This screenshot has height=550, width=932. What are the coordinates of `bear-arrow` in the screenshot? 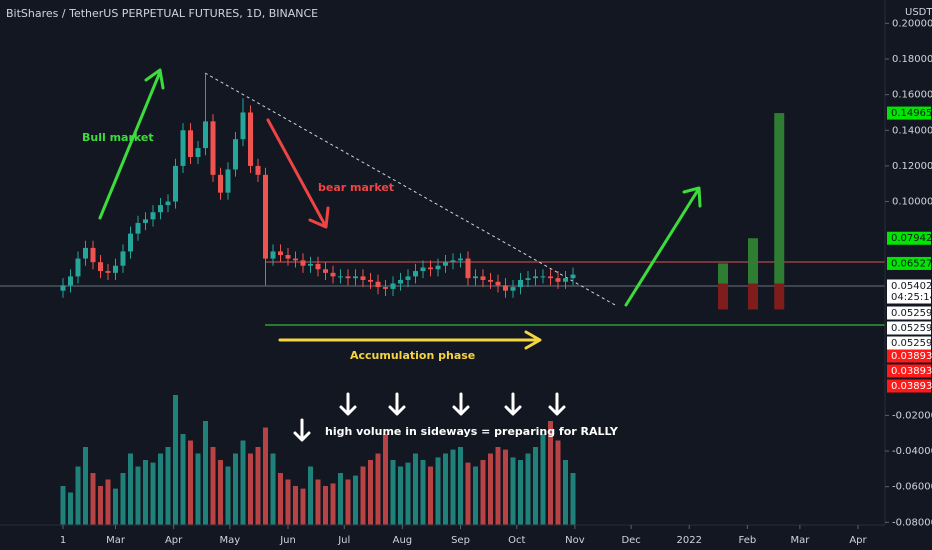 It's located at (298, 173).